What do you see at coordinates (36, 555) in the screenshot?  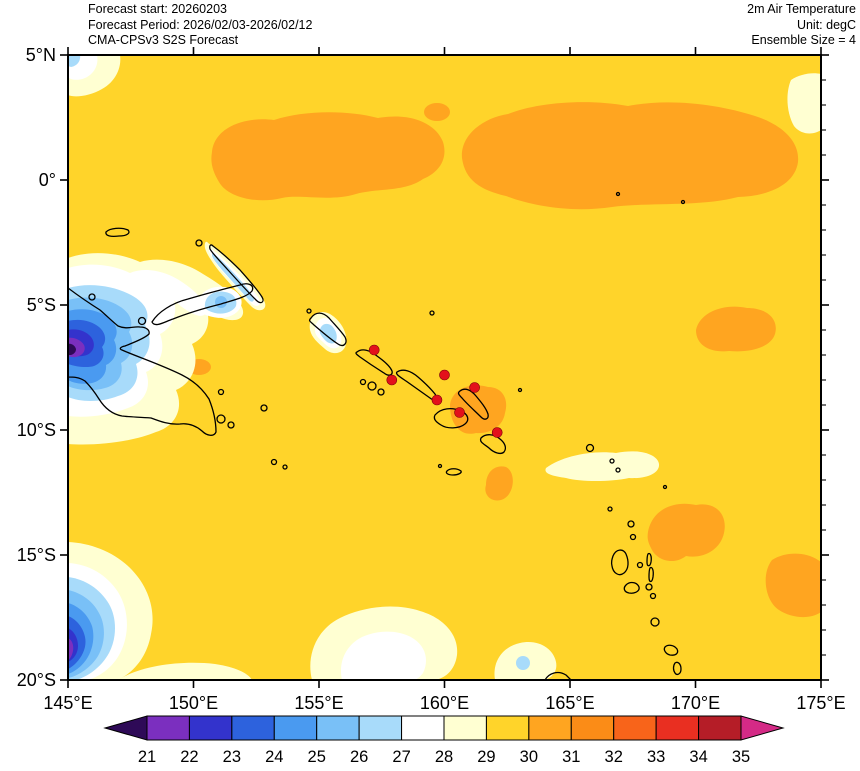 I see `svg-text: 15°S` at bounding box center [36, 555].